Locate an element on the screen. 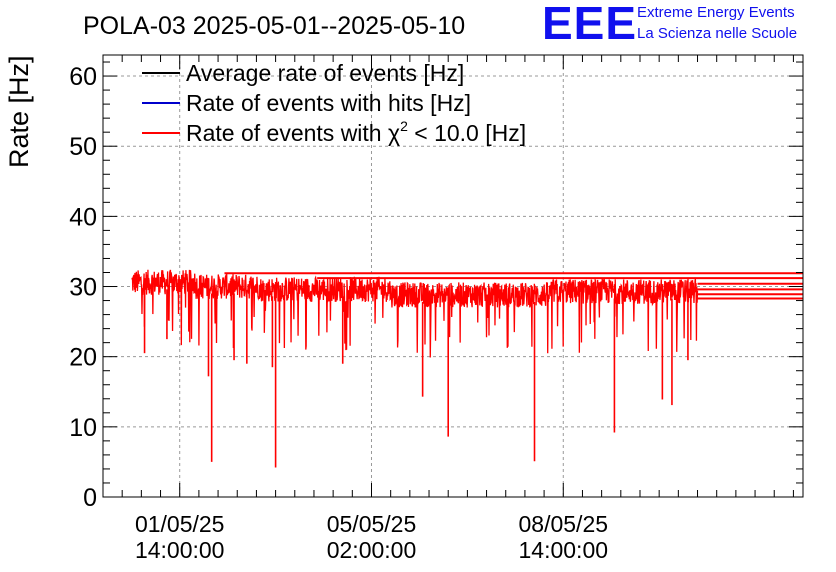  y-tick-label: 40 is located at coordinates (83, 217).